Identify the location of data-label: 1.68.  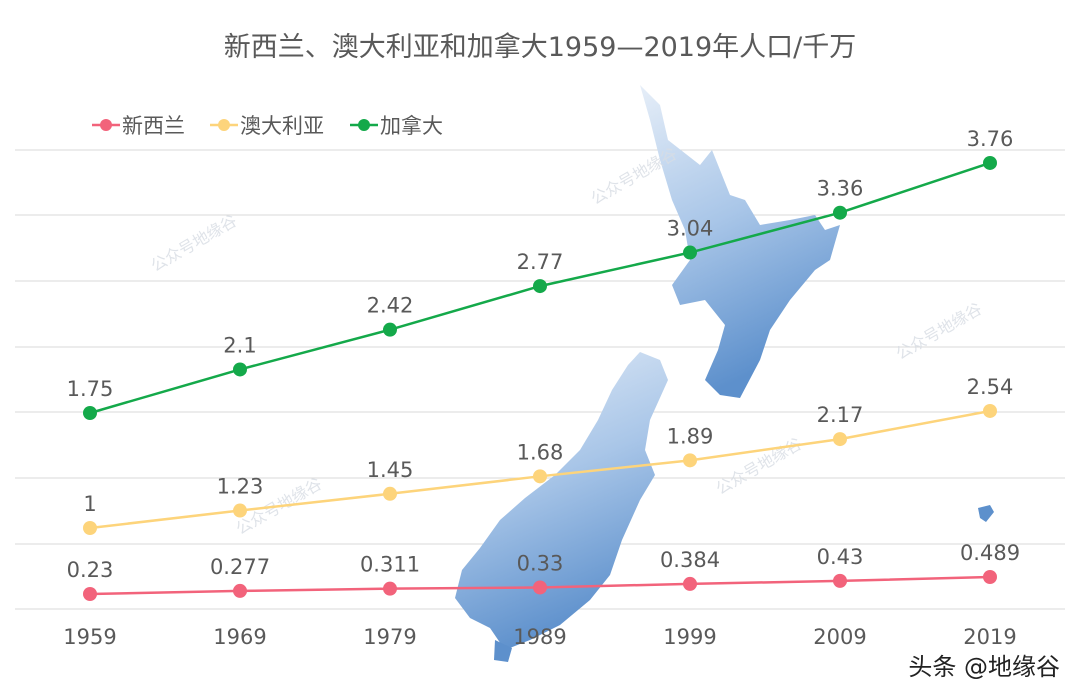
(540, 452).